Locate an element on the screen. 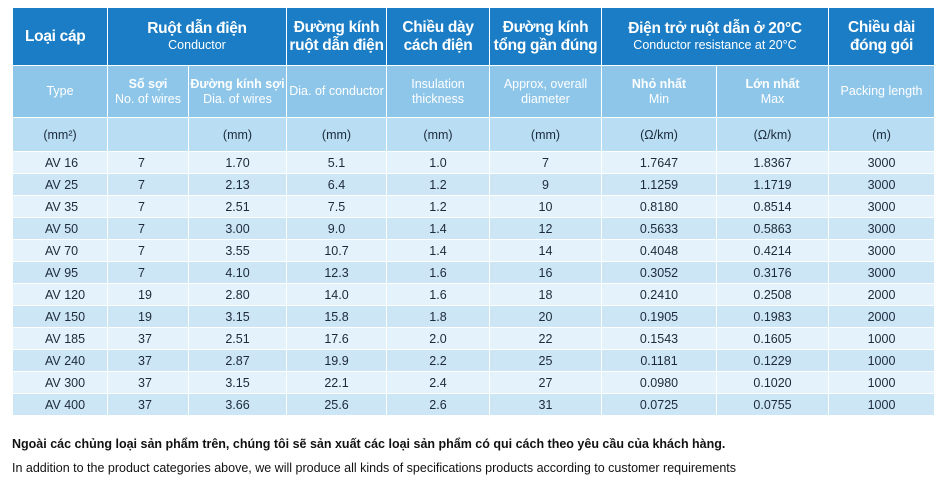 The height and width of the screenshot is (488, 940). cell-wire-dia: 1.70 is located at coordinates (237, 162).